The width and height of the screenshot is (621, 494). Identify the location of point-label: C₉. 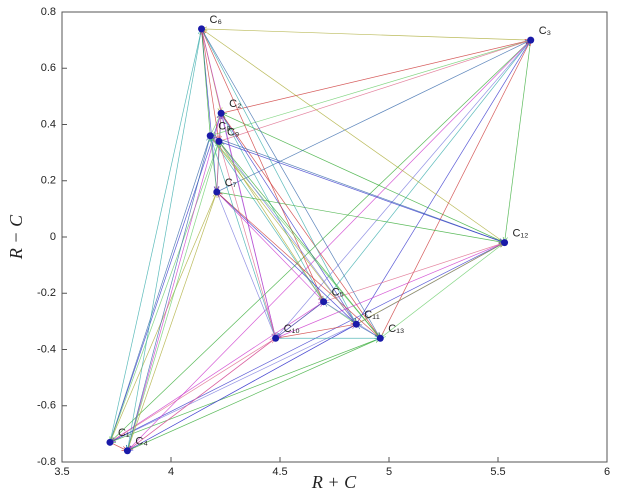
(233, 132).